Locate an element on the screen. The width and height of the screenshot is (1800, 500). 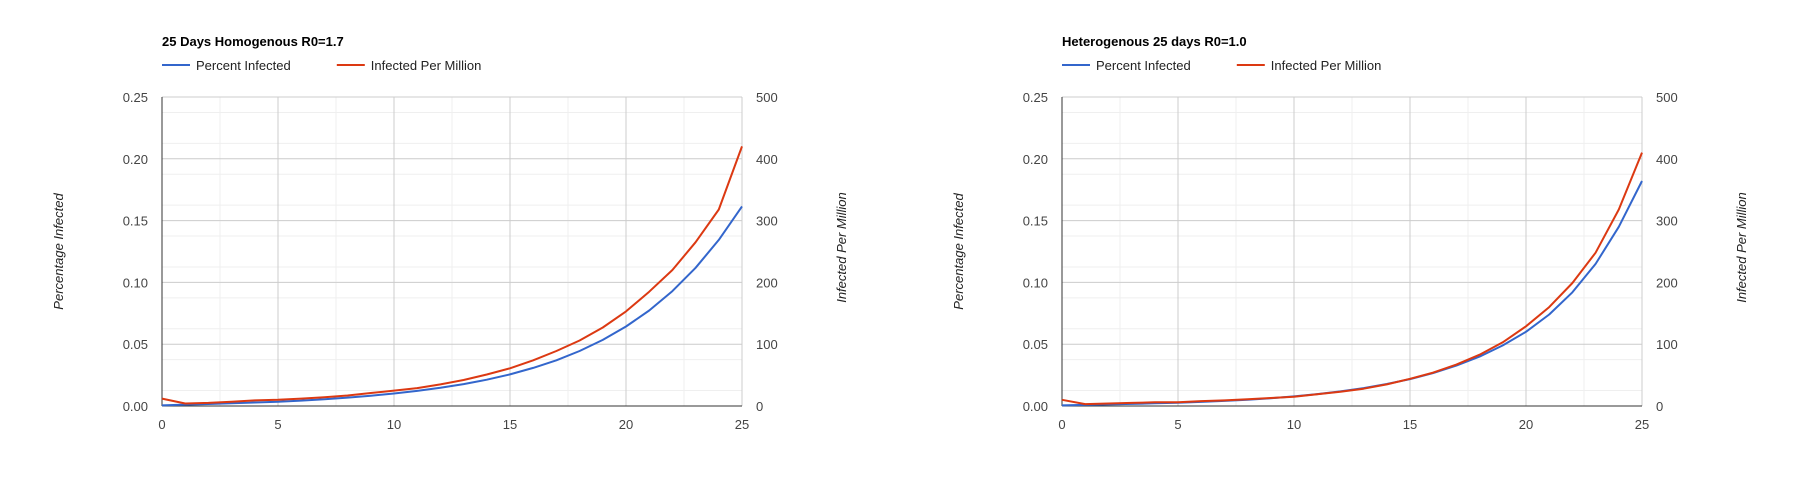
chart-title: 25 Days Homogenous R0=1.7 is located at coordinates (253, 41).